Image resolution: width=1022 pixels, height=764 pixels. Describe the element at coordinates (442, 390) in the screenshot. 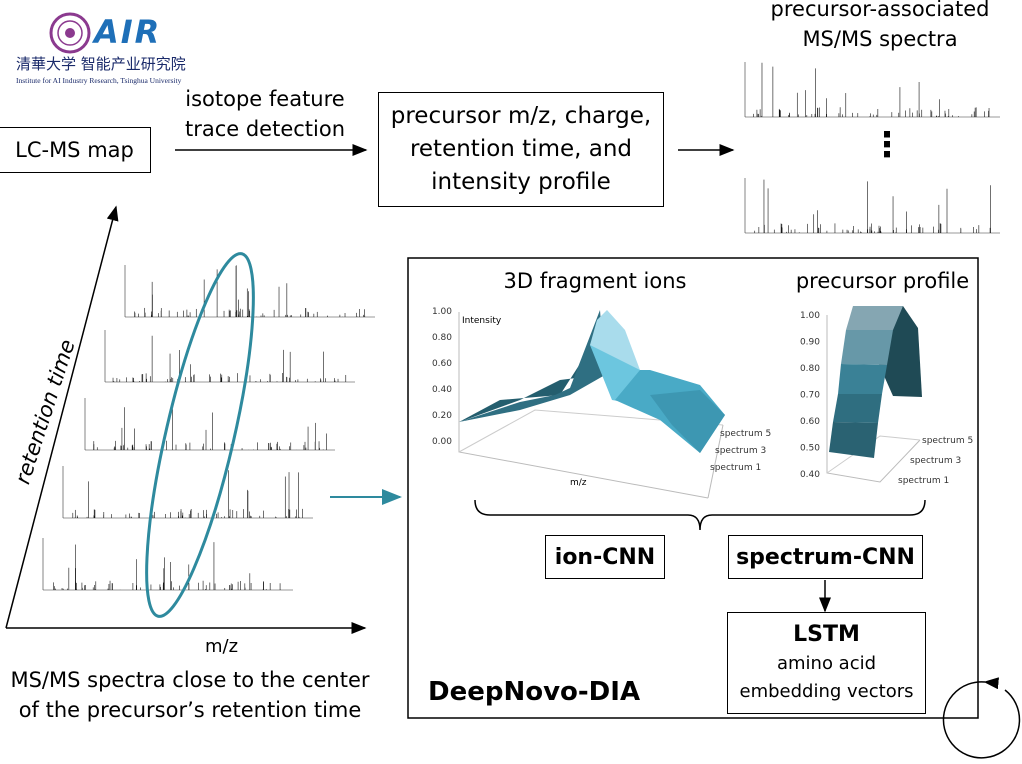

I see `z-tick: 0.40` at that location.